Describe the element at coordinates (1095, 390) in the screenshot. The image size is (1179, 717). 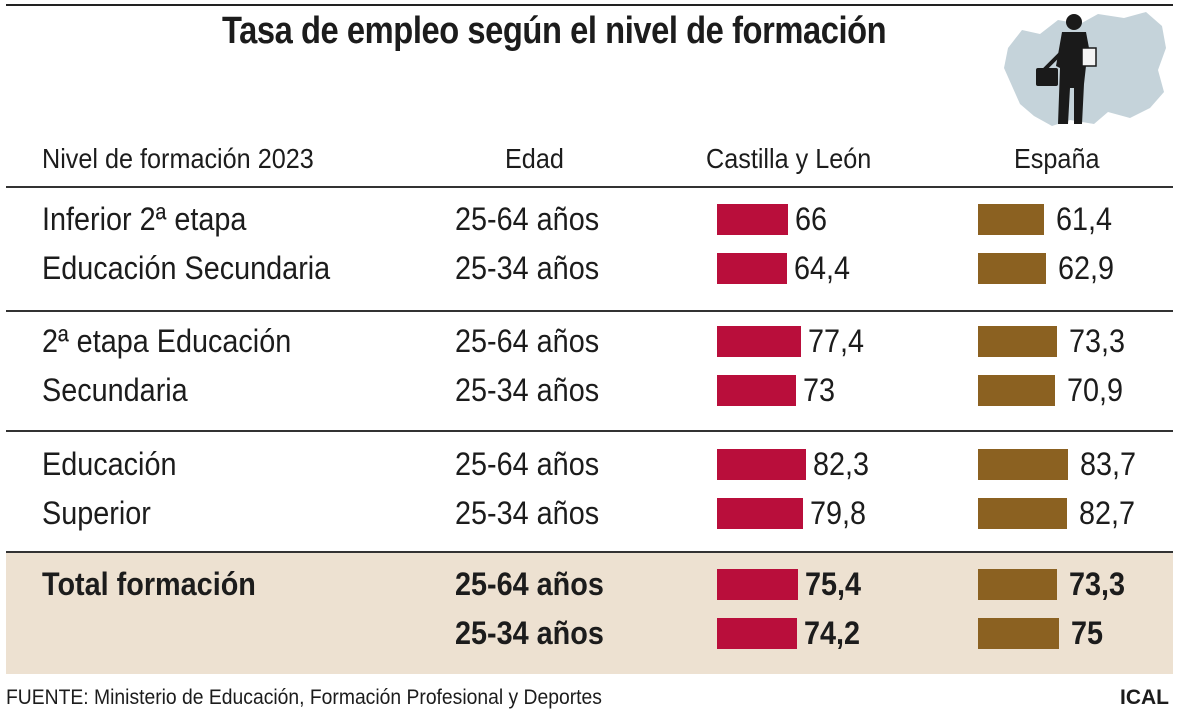
I see `value-espana: 70,9` at that location.